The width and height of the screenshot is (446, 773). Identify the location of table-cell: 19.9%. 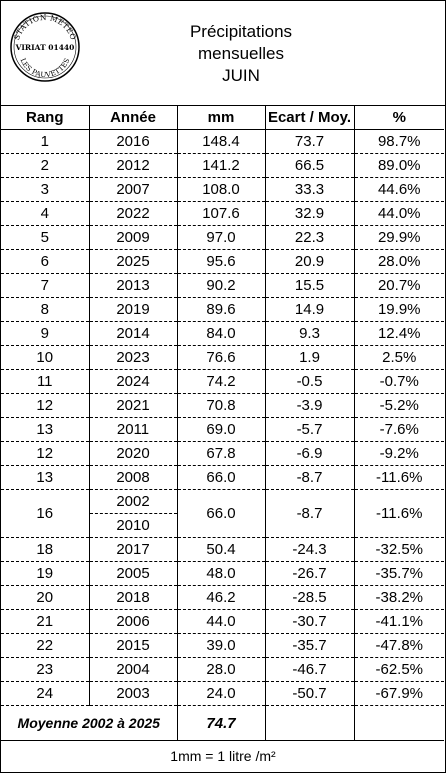
(399, 309).